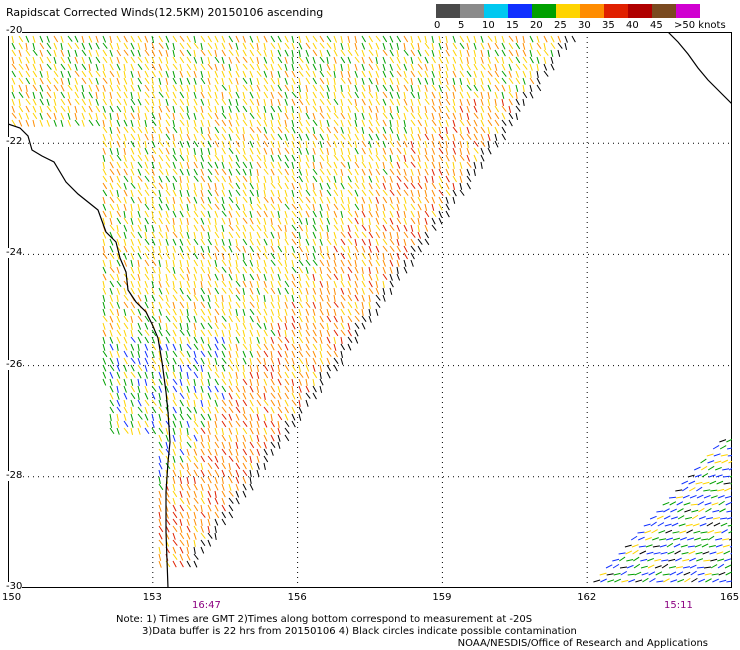  Describe the element at coordinates (520, 11) in the screenshot. I see `legend-swatch` at that location.